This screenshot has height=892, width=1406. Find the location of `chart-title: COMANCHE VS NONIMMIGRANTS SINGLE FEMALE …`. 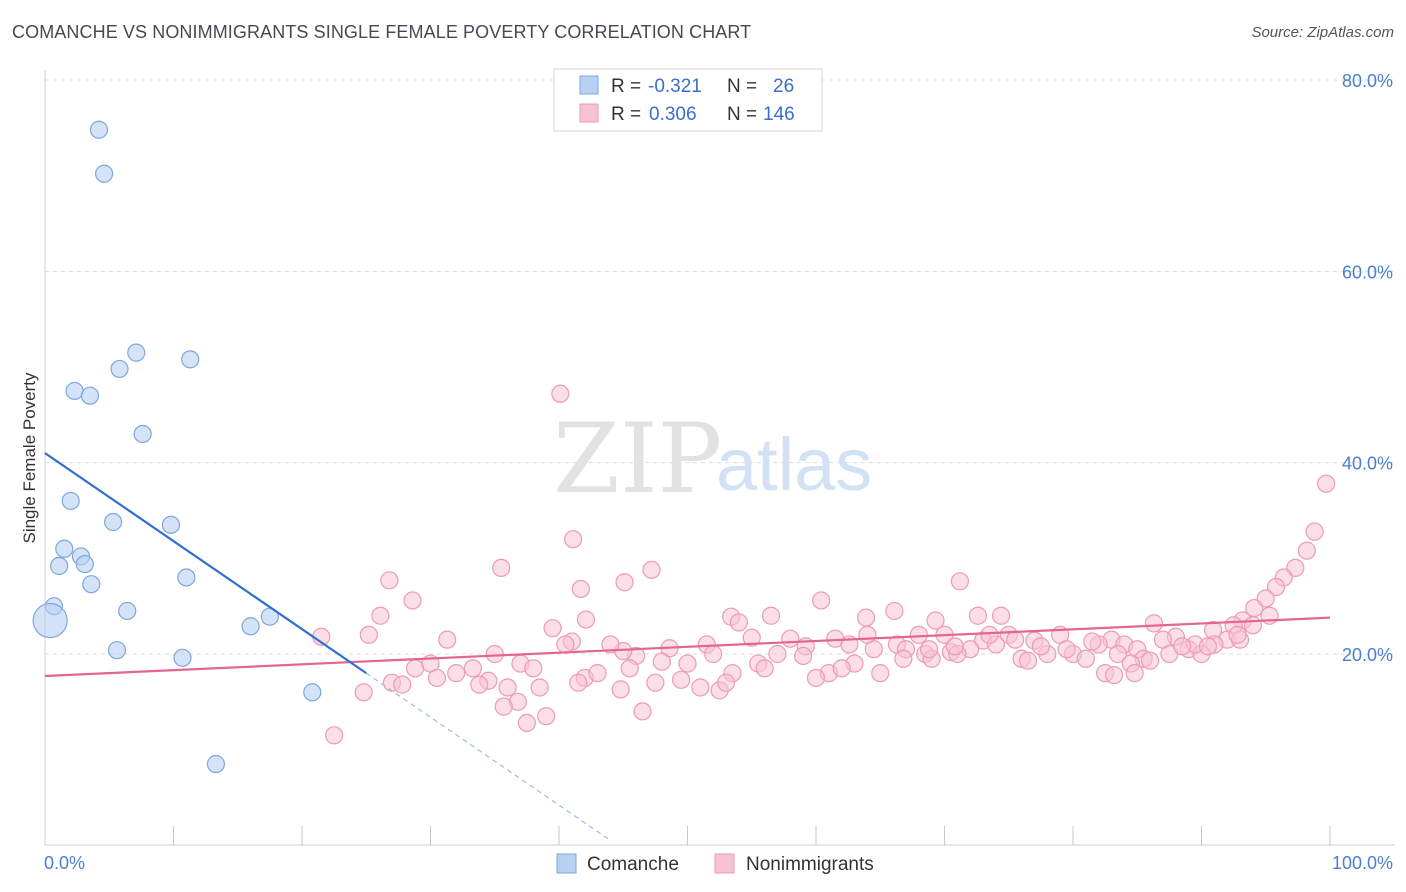

chart-title: COMANCHE VS NONIMMIGRANTS SINGLE FEMALE … is located at coordinates (382, 32).